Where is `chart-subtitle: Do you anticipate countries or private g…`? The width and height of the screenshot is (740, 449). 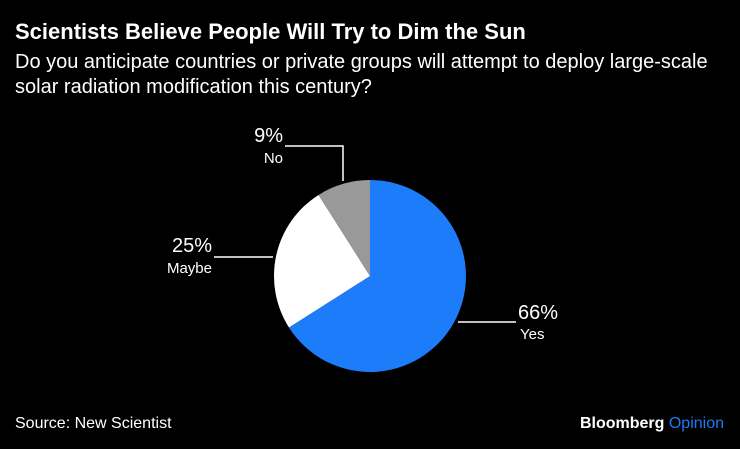 chart-subtitle: Do you anticipate countries or private g… is located at coordinates (361, 74).